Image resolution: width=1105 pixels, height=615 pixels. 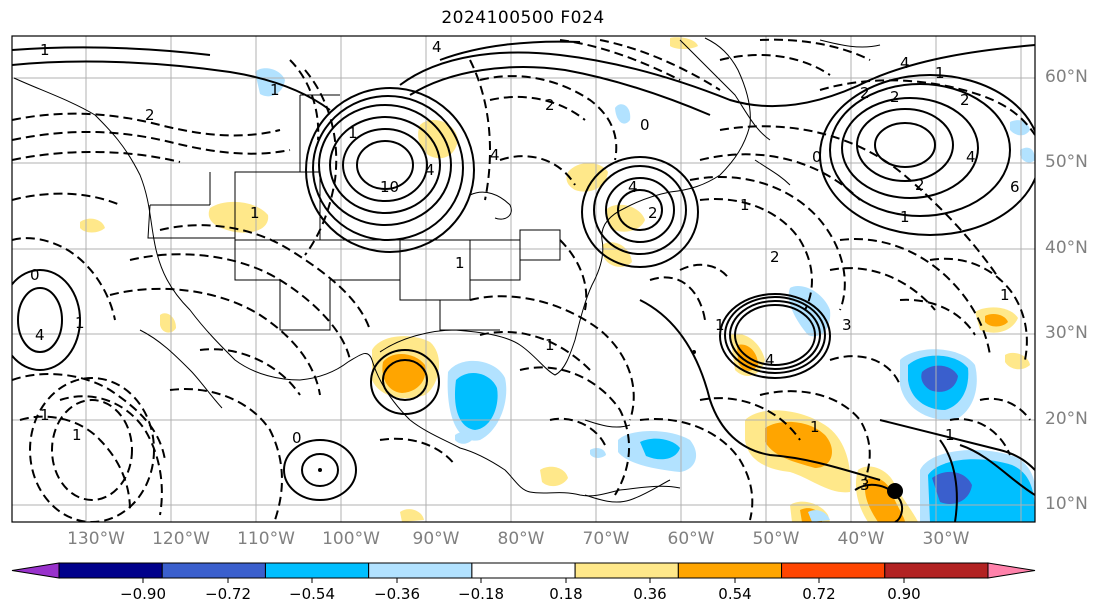 I want to click on colorbar-label: 0.18, so click(x=566, y=594).